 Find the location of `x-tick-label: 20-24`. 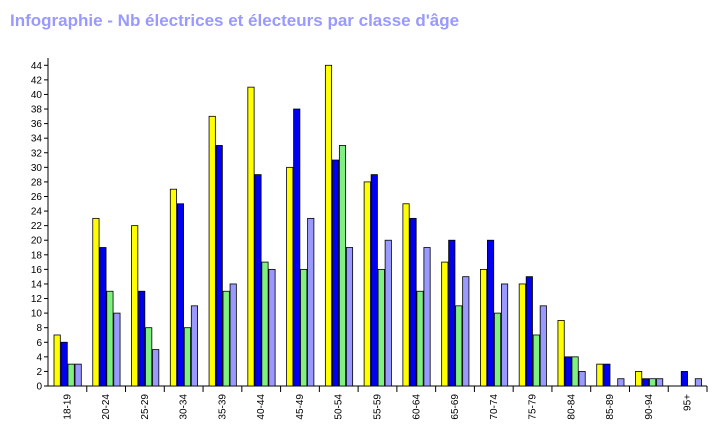

x-tick-label: 20-24 is located at coordinates (106, 407).